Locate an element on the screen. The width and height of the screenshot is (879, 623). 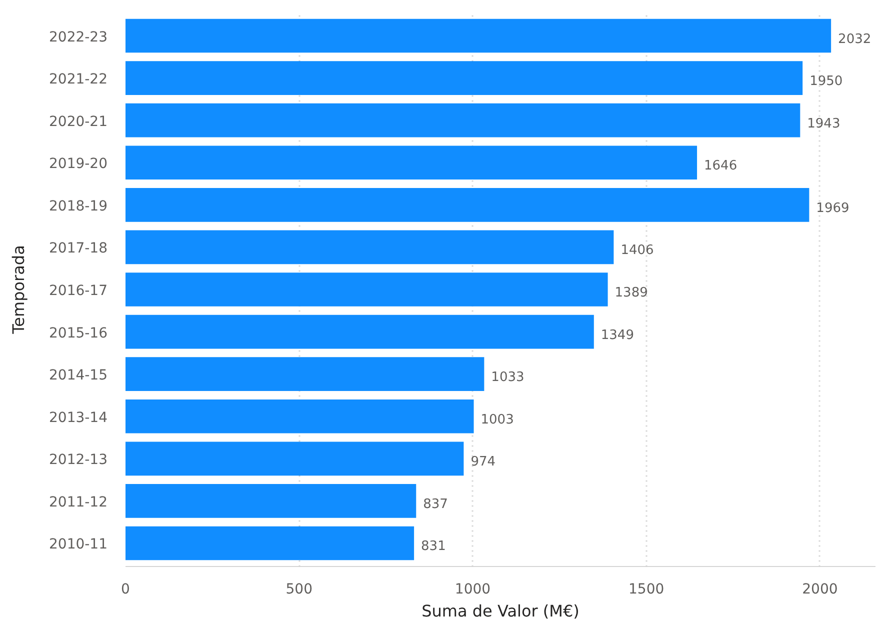
data-label: 1033 is located at coordinates (507, 378).